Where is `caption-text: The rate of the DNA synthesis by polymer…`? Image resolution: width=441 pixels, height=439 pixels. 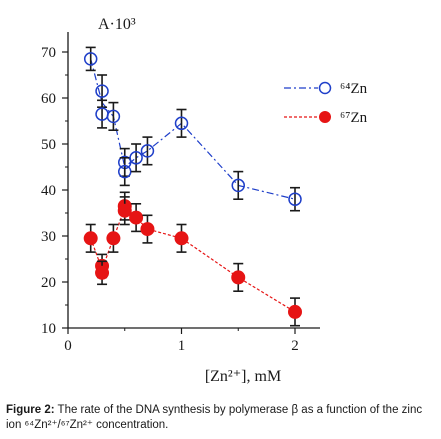
caption-text: The rate of the DNA synthesis by polymer… is located at coordinates (214, 417).